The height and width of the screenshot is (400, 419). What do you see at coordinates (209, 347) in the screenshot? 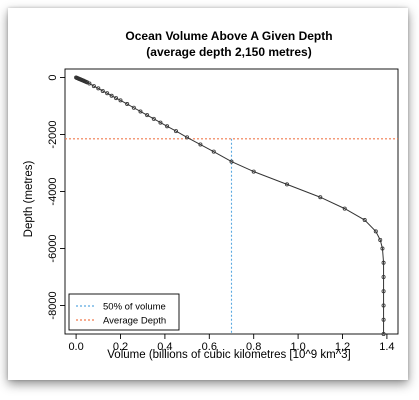
I see `x-tick-label: 0.6` at bounding box center [209, 347].